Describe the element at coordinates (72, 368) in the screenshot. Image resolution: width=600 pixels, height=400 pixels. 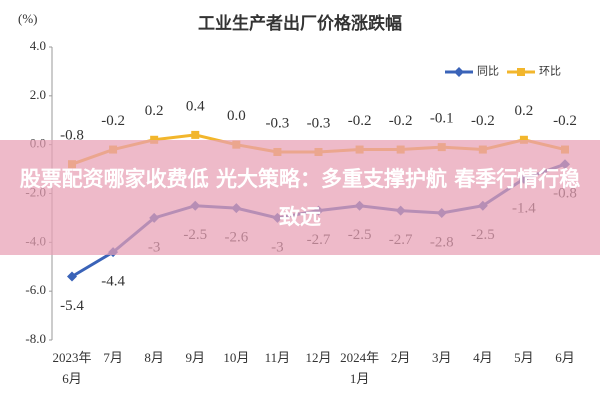
I see `x-tick-label: 2023年 6月` at that location.